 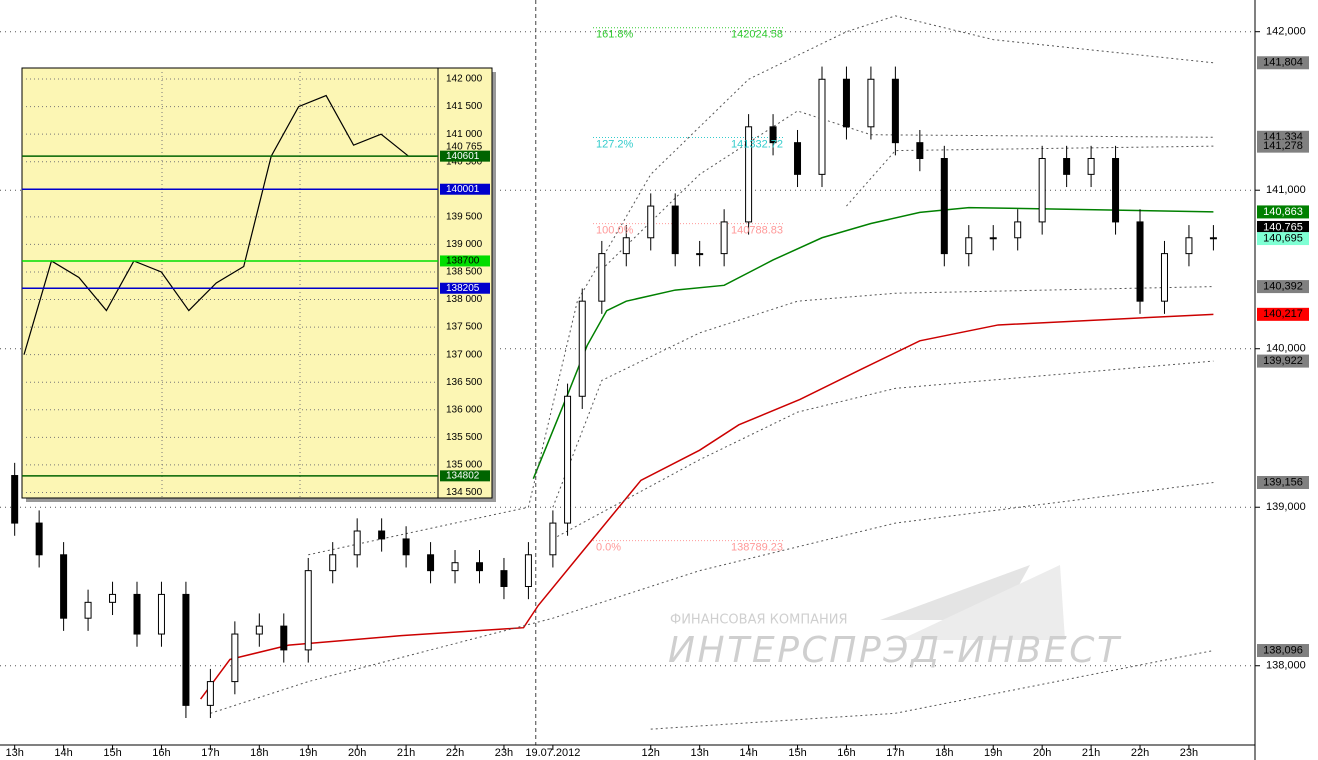 What do you see at coordinates (464, 106) in the screenshot?
I see `inset-y-tick-label: 141 500` at bounding box center [464, 106].